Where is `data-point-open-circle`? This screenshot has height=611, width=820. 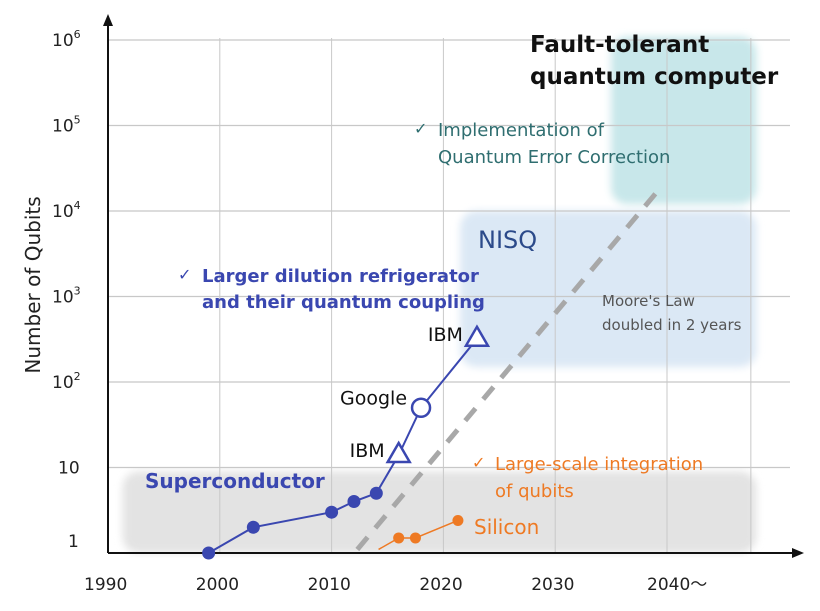 data-point-open-circle is located at coordinates (421, 407).